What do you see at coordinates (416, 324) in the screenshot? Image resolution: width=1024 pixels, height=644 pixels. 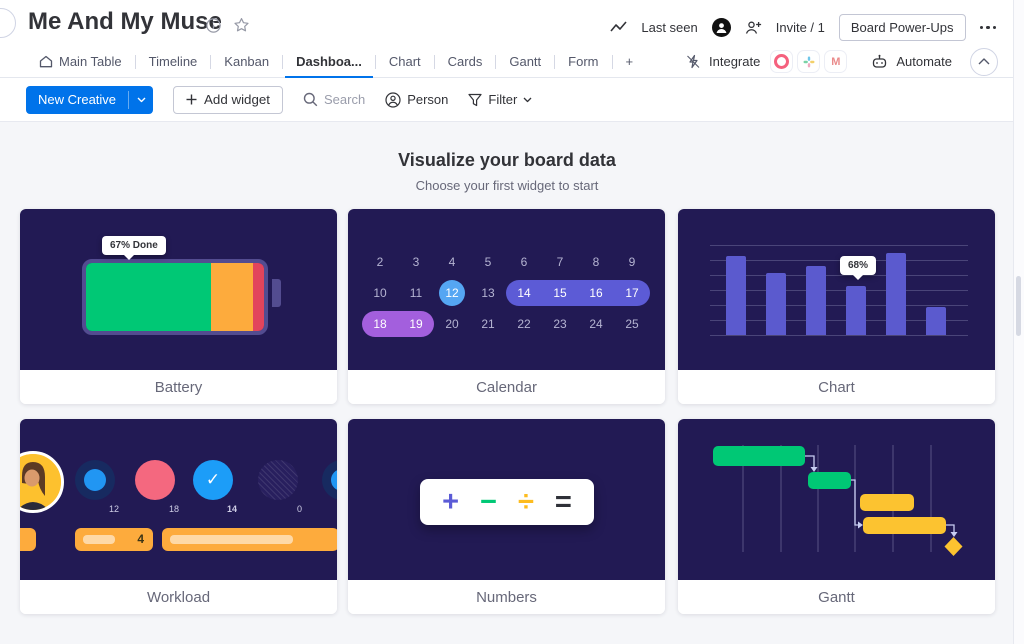 I see `calendar-day: 19` at bounding box center [416, 324].